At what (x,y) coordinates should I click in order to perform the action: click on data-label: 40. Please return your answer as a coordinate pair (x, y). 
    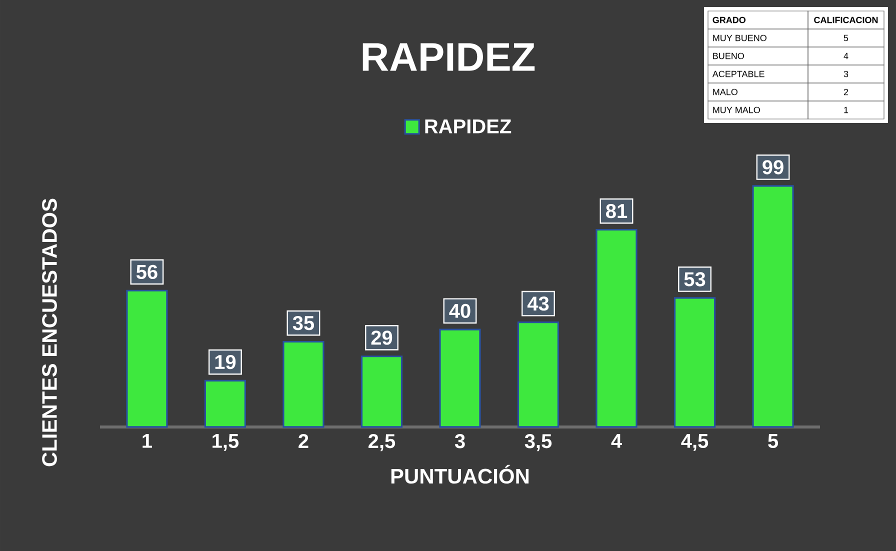
    Looking at the image, I should click on (459, 311).